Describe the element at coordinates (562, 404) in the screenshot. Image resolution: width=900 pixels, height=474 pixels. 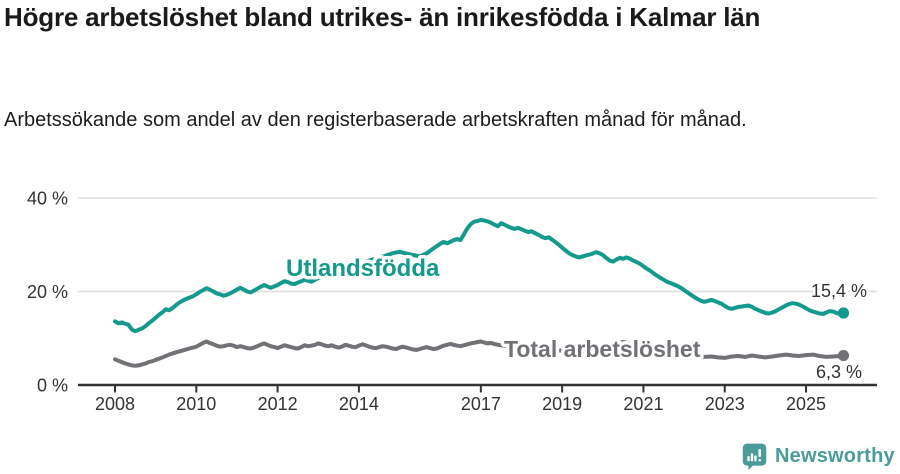
I see `x-tick-label-2019: 2019` at that location.